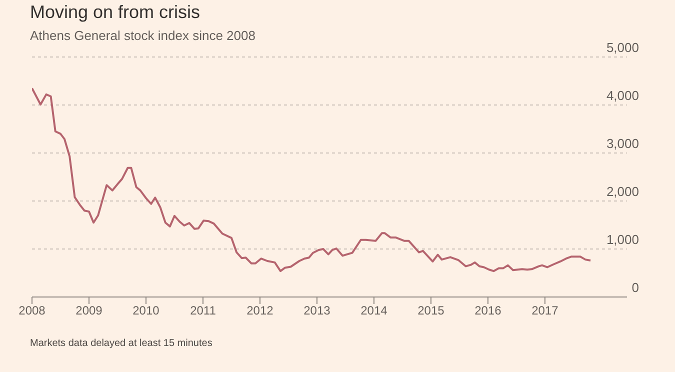  What do you see at coordinates (622, 239) in the screenshot?
I see `y-tick-label: 1,000` at bounding box center [622, 239].